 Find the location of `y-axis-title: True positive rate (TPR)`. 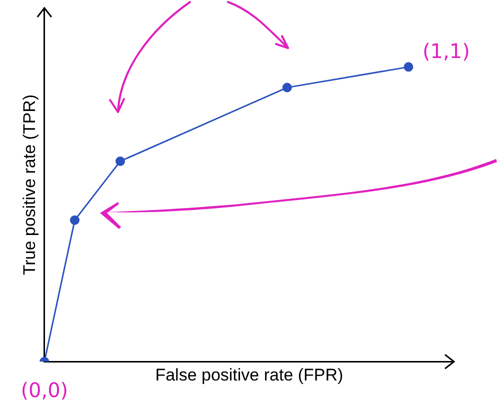

y-axis-title: True positive rate (TPR) is located at coordinates (29, 185).